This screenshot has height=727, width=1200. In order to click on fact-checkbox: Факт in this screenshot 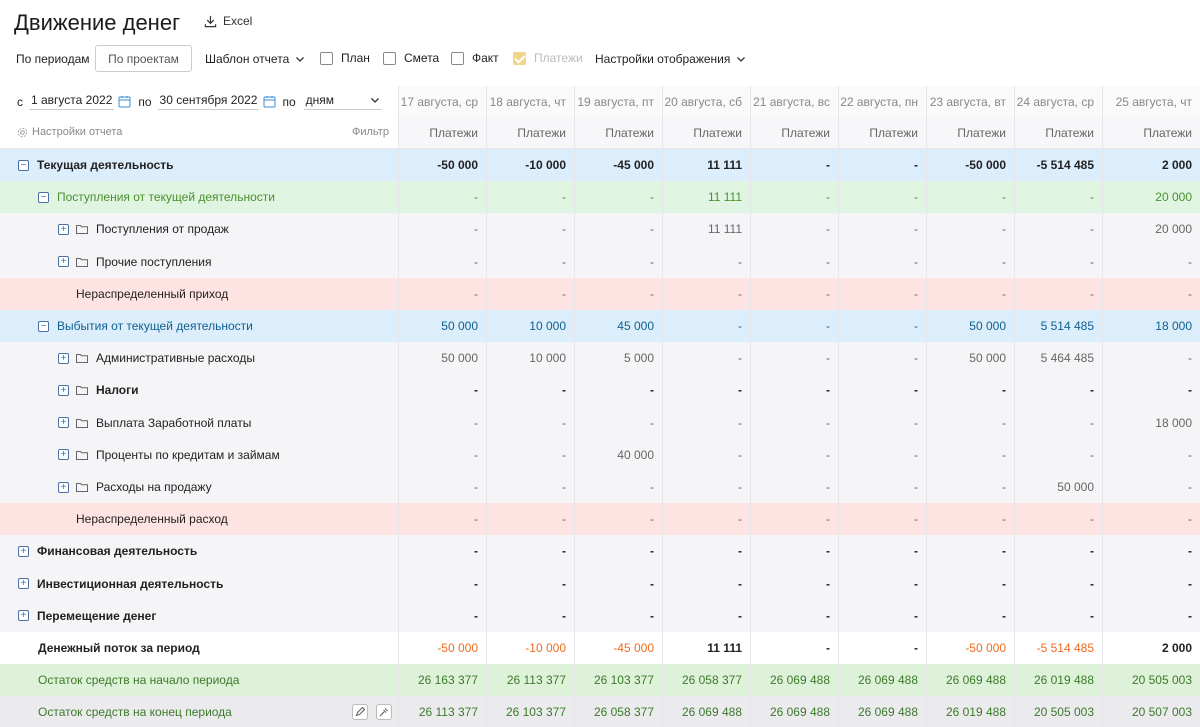, I will do `click(475, 58)`.